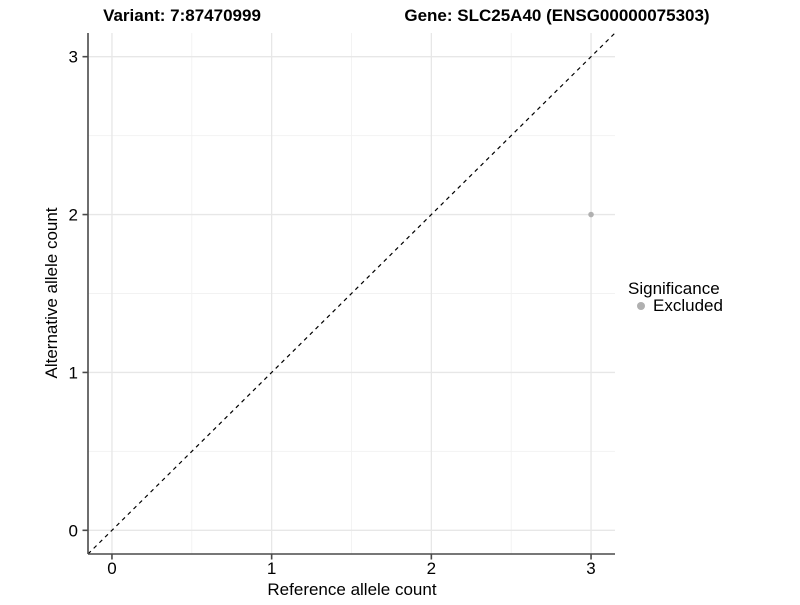  I want to click on plot-title-gene: Gene: SLC25A40 (ENSG00000075303), so click(556, 15).